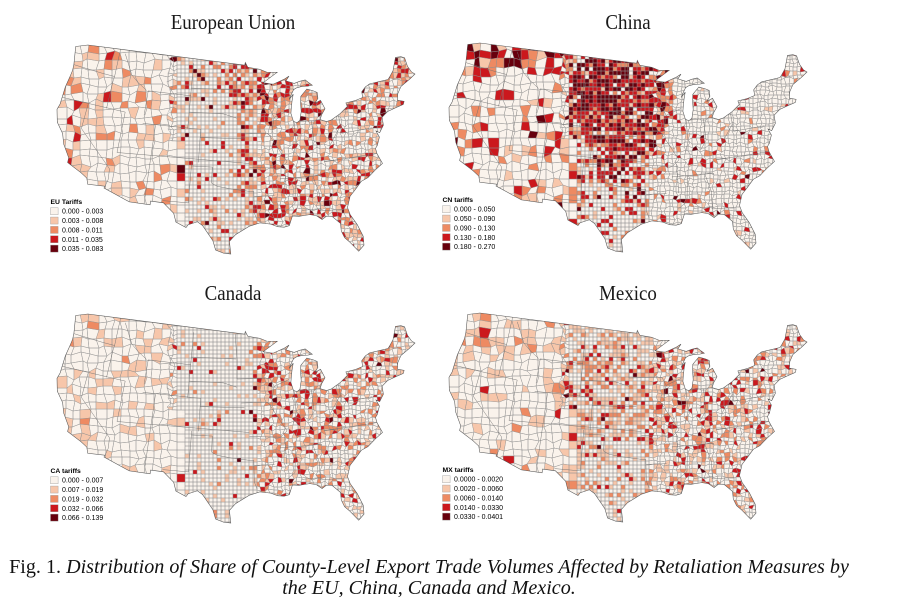 This screenshot has height=604, width=900. Describe the element at coordinates (82, 240) in the screenshot. I see `svg-text: 0.011 - 0.035` at that location.